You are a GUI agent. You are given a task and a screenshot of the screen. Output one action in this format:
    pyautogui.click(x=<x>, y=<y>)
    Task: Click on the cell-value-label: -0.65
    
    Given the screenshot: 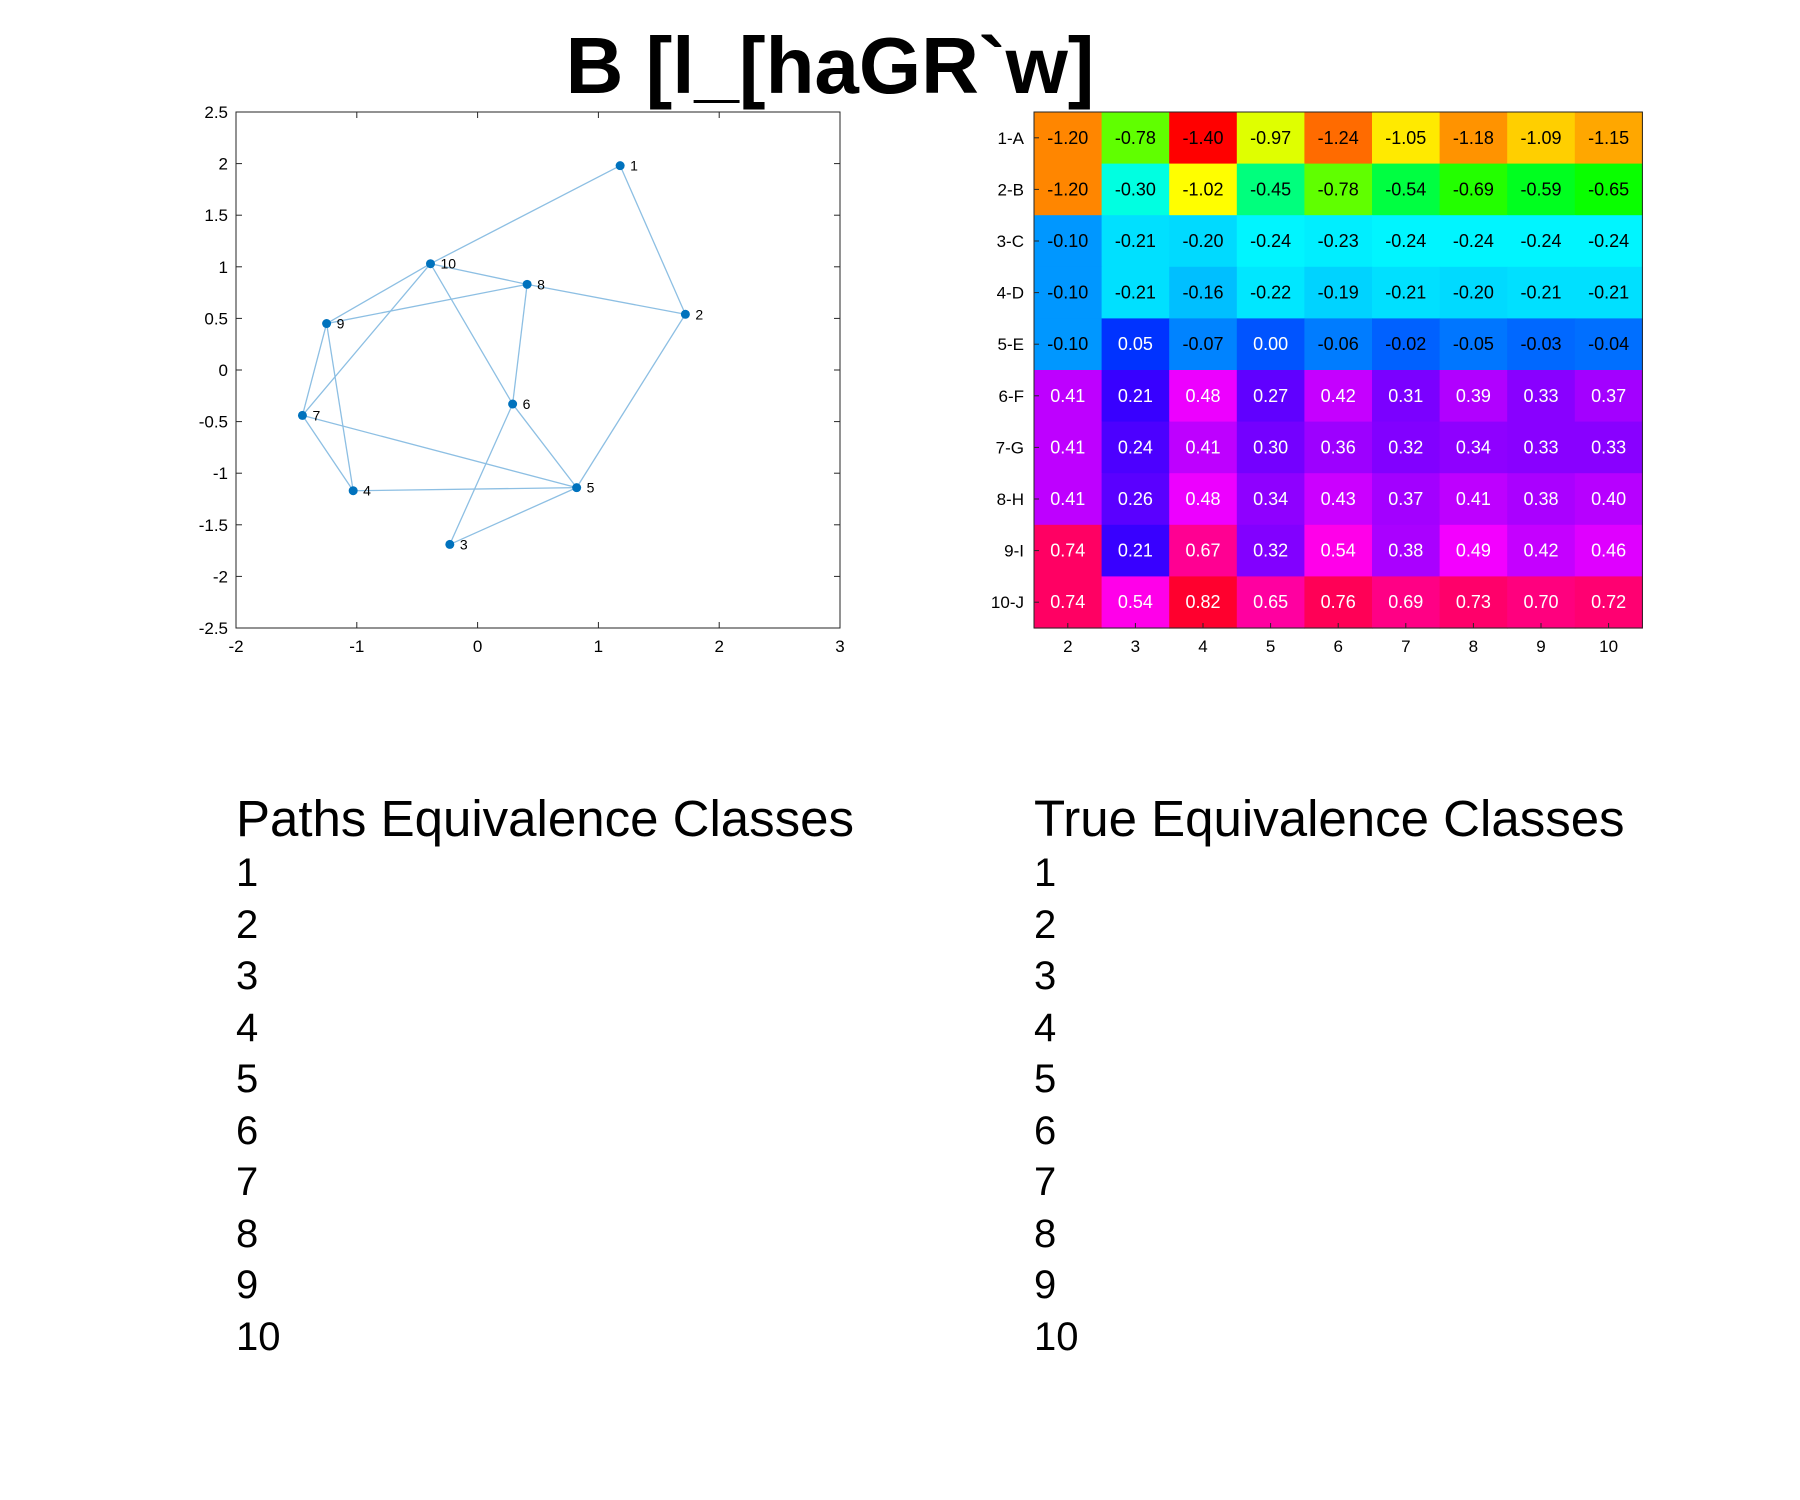 What is the action you would take?
    pyautogui.click(x=1608, y=189)
    